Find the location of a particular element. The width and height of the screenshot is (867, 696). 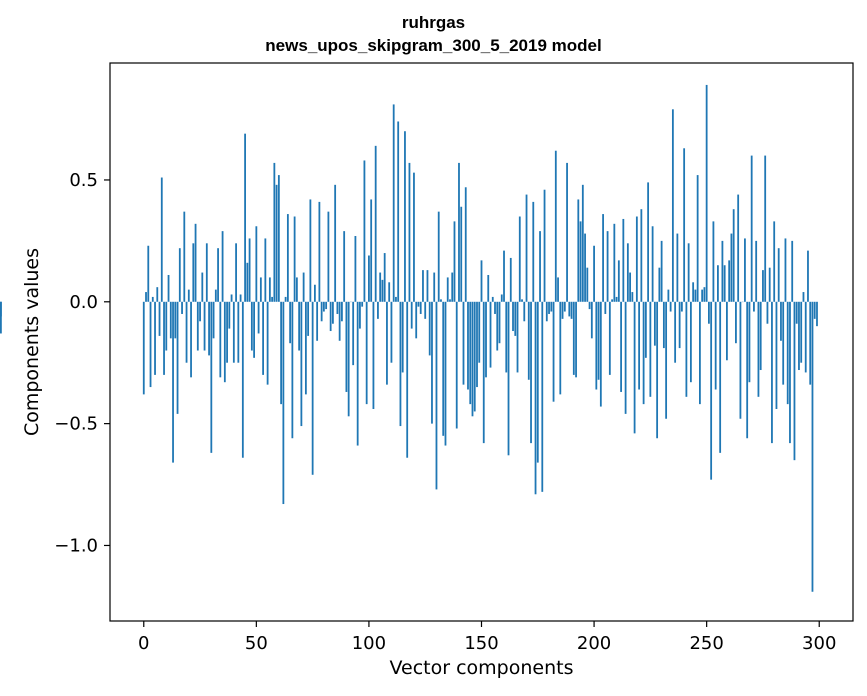

y-axis-ticks: 0.5 0.0 −0.5 −1.0 is located at coordinates (82, 363).